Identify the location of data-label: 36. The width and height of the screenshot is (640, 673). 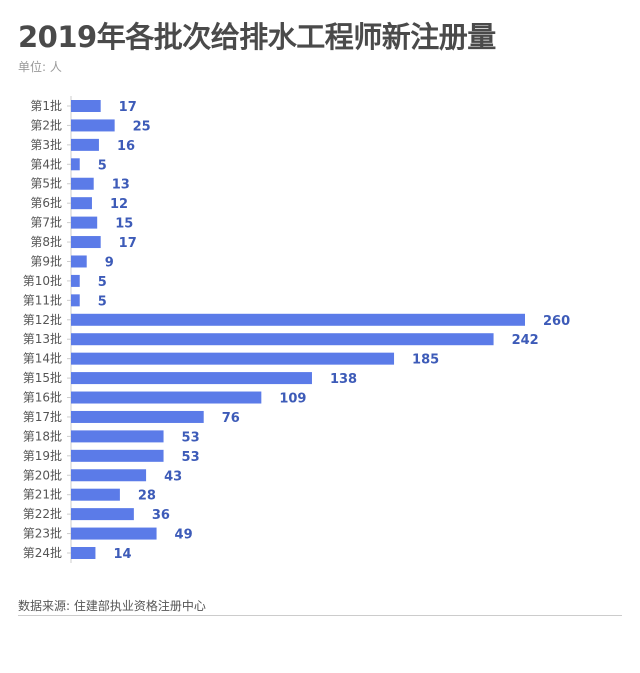
(161, 515).